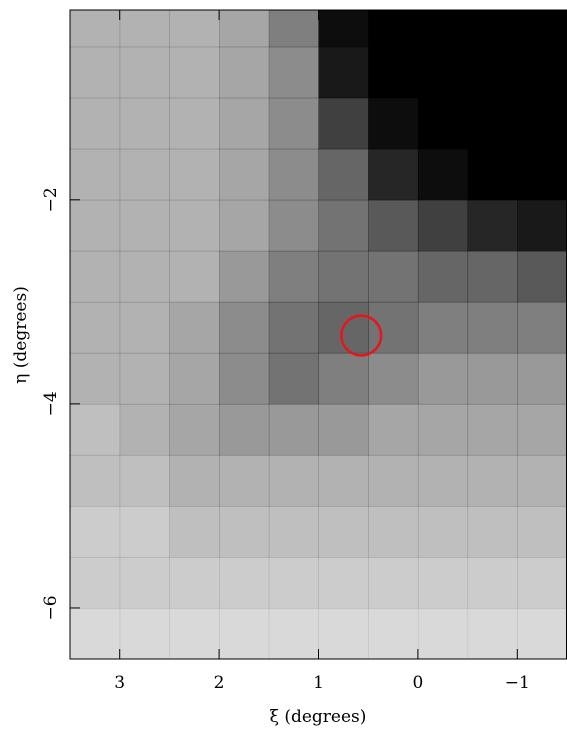  I want to click on y-tick-label: −4, so click(51, 403).